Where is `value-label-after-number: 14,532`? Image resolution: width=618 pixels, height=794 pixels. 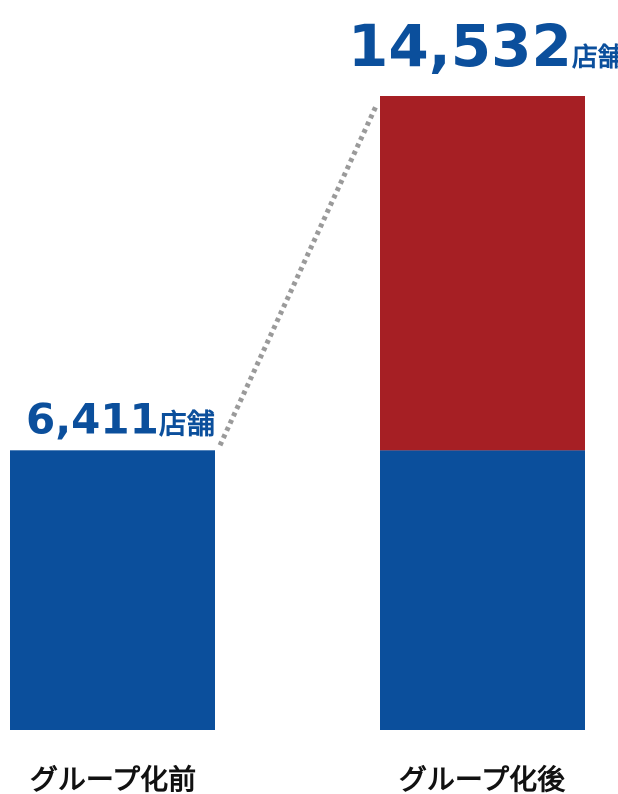 value-label-after-number: 14,532 is located at coordinates (460, 46).